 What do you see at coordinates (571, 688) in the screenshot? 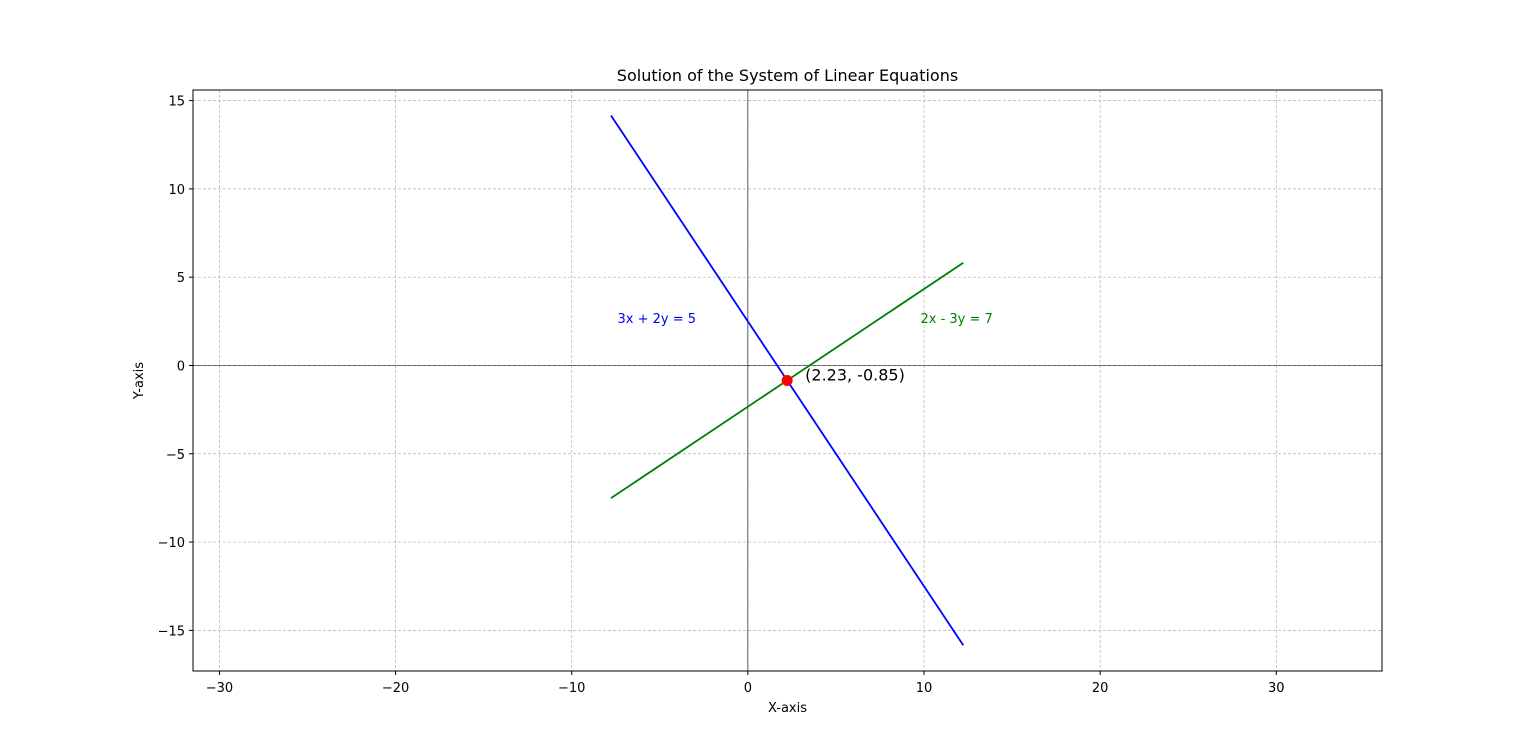
I see `x-tick-label: −10` at bounding box center [571, 688].